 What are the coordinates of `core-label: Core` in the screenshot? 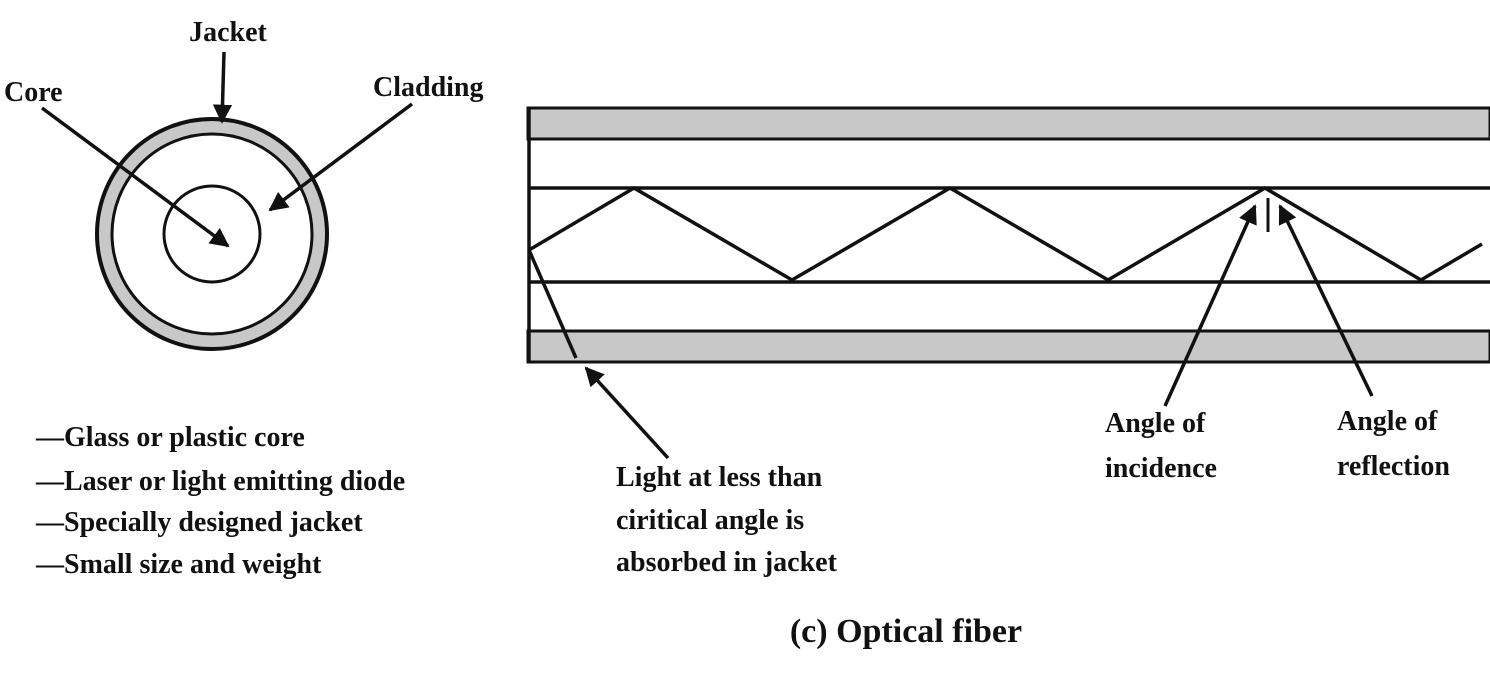 It's located at (33, 92).